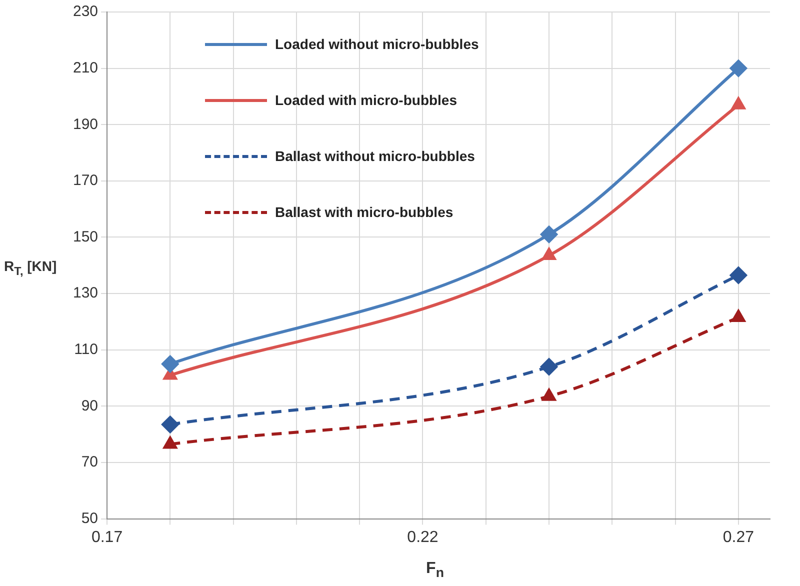 This screenshot has height=586, width=800. I want to click on y-tick-label: 110, so click(86, 349).